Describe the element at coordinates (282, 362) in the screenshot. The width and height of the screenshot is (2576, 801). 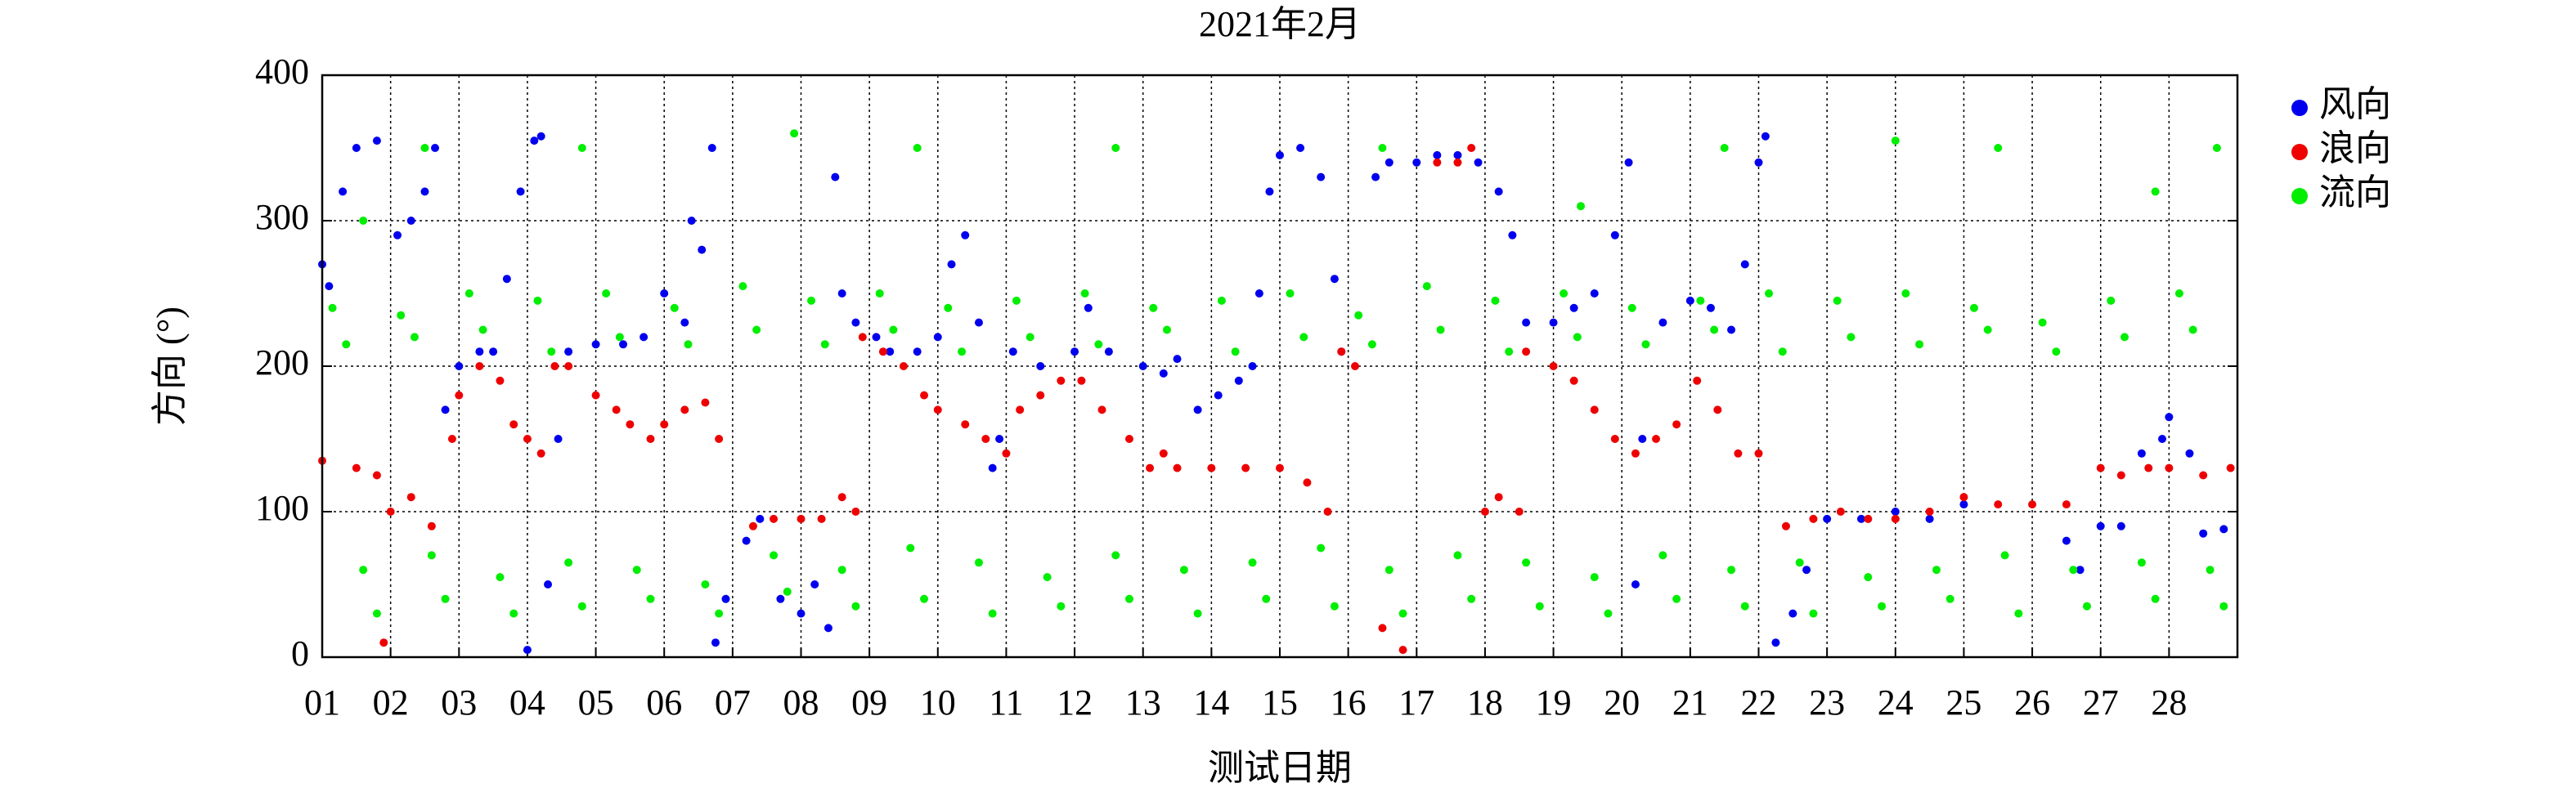
I see `y-tick-label: 200` at that location.